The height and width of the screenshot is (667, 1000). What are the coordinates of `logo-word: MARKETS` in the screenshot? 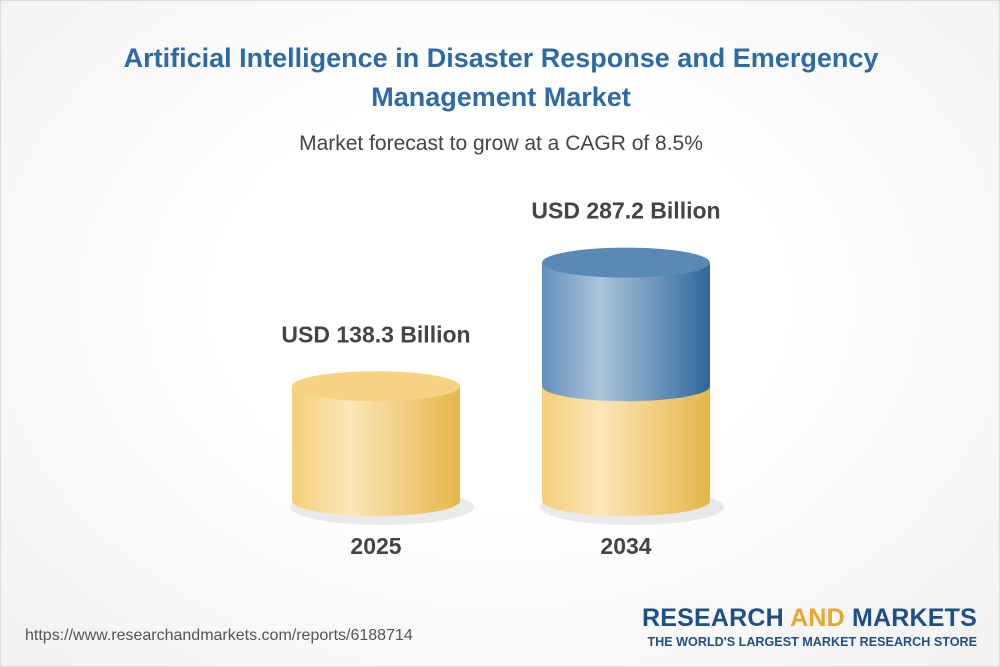 It's located at (914, 618).